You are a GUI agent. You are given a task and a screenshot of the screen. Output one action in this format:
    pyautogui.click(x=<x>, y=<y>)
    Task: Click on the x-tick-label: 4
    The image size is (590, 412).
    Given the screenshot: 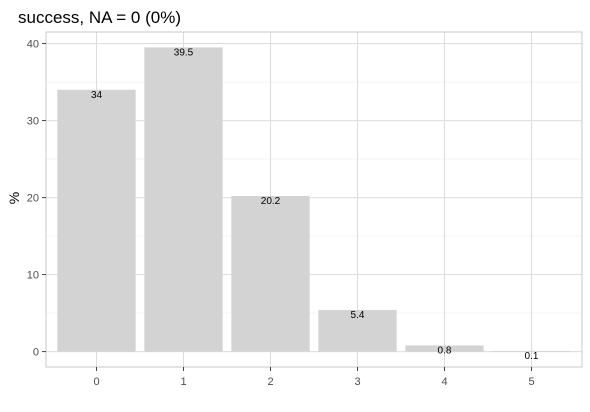 What is the action you would take?
    pyautogui.click(x=444, y=382)
    